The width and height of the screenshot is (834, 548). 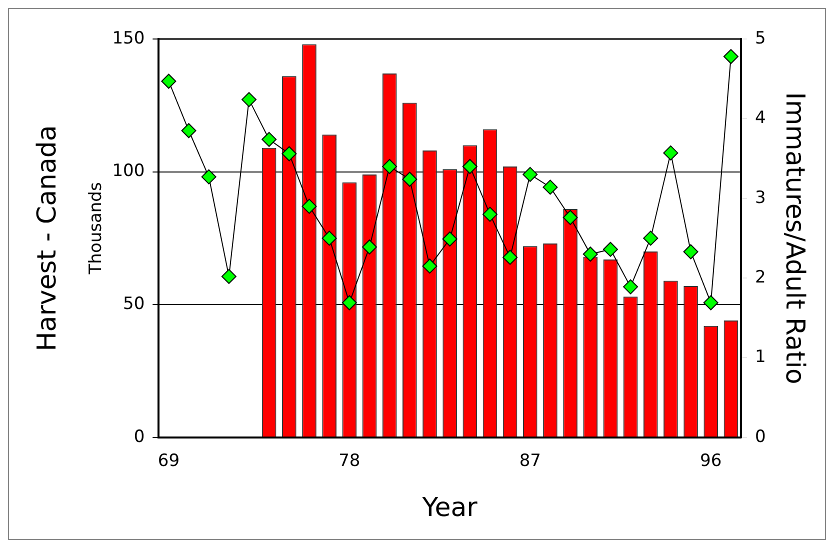 I want to click on y-tick-label: 50, so click(x=134, y=304).